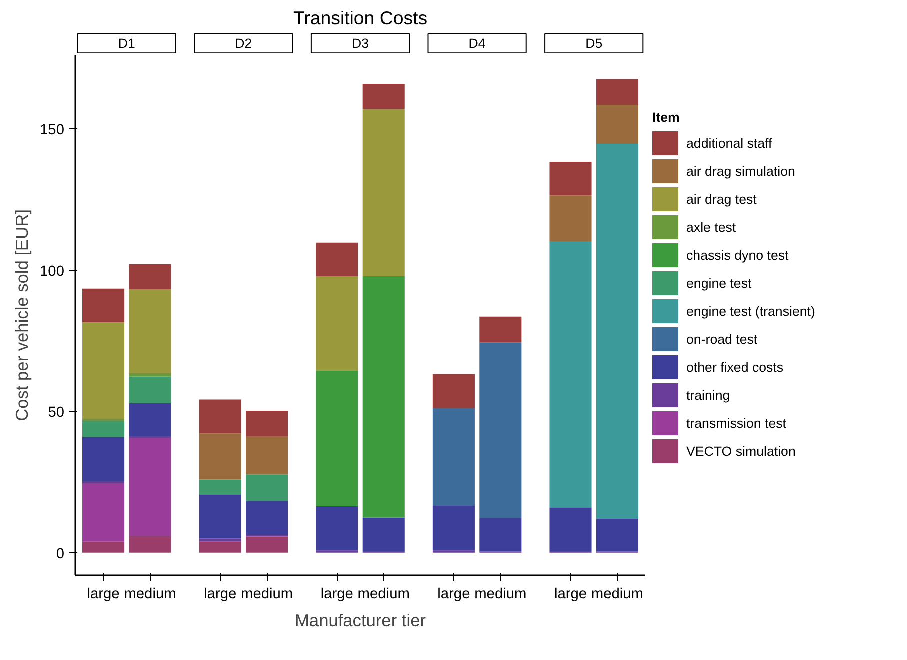 The width and height of the screenshot is (907, 660). Describe the element at coordinates (52, 130) in the screenshot. I see `y-tick-label: 150` at that location.